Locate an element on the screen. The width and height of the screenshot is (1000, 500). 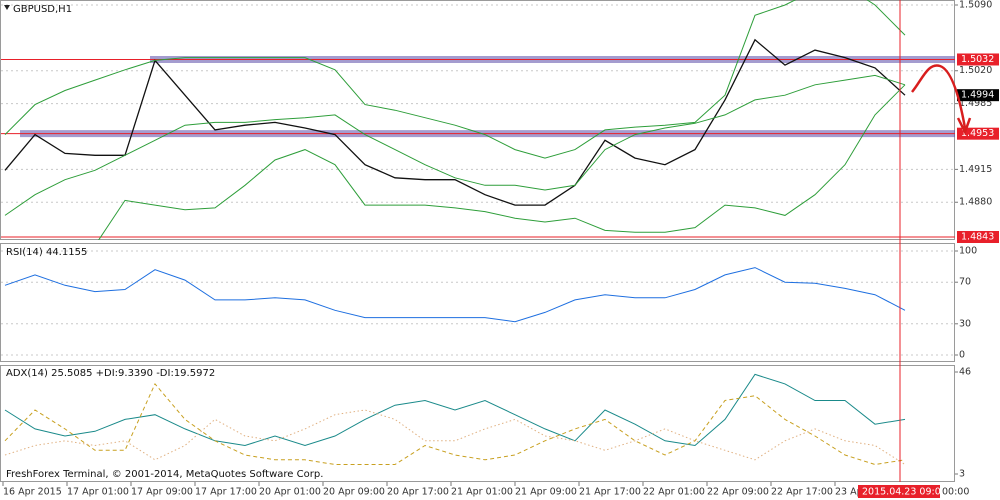
level-label: 1.4843 is located at coordinates (977, 237).